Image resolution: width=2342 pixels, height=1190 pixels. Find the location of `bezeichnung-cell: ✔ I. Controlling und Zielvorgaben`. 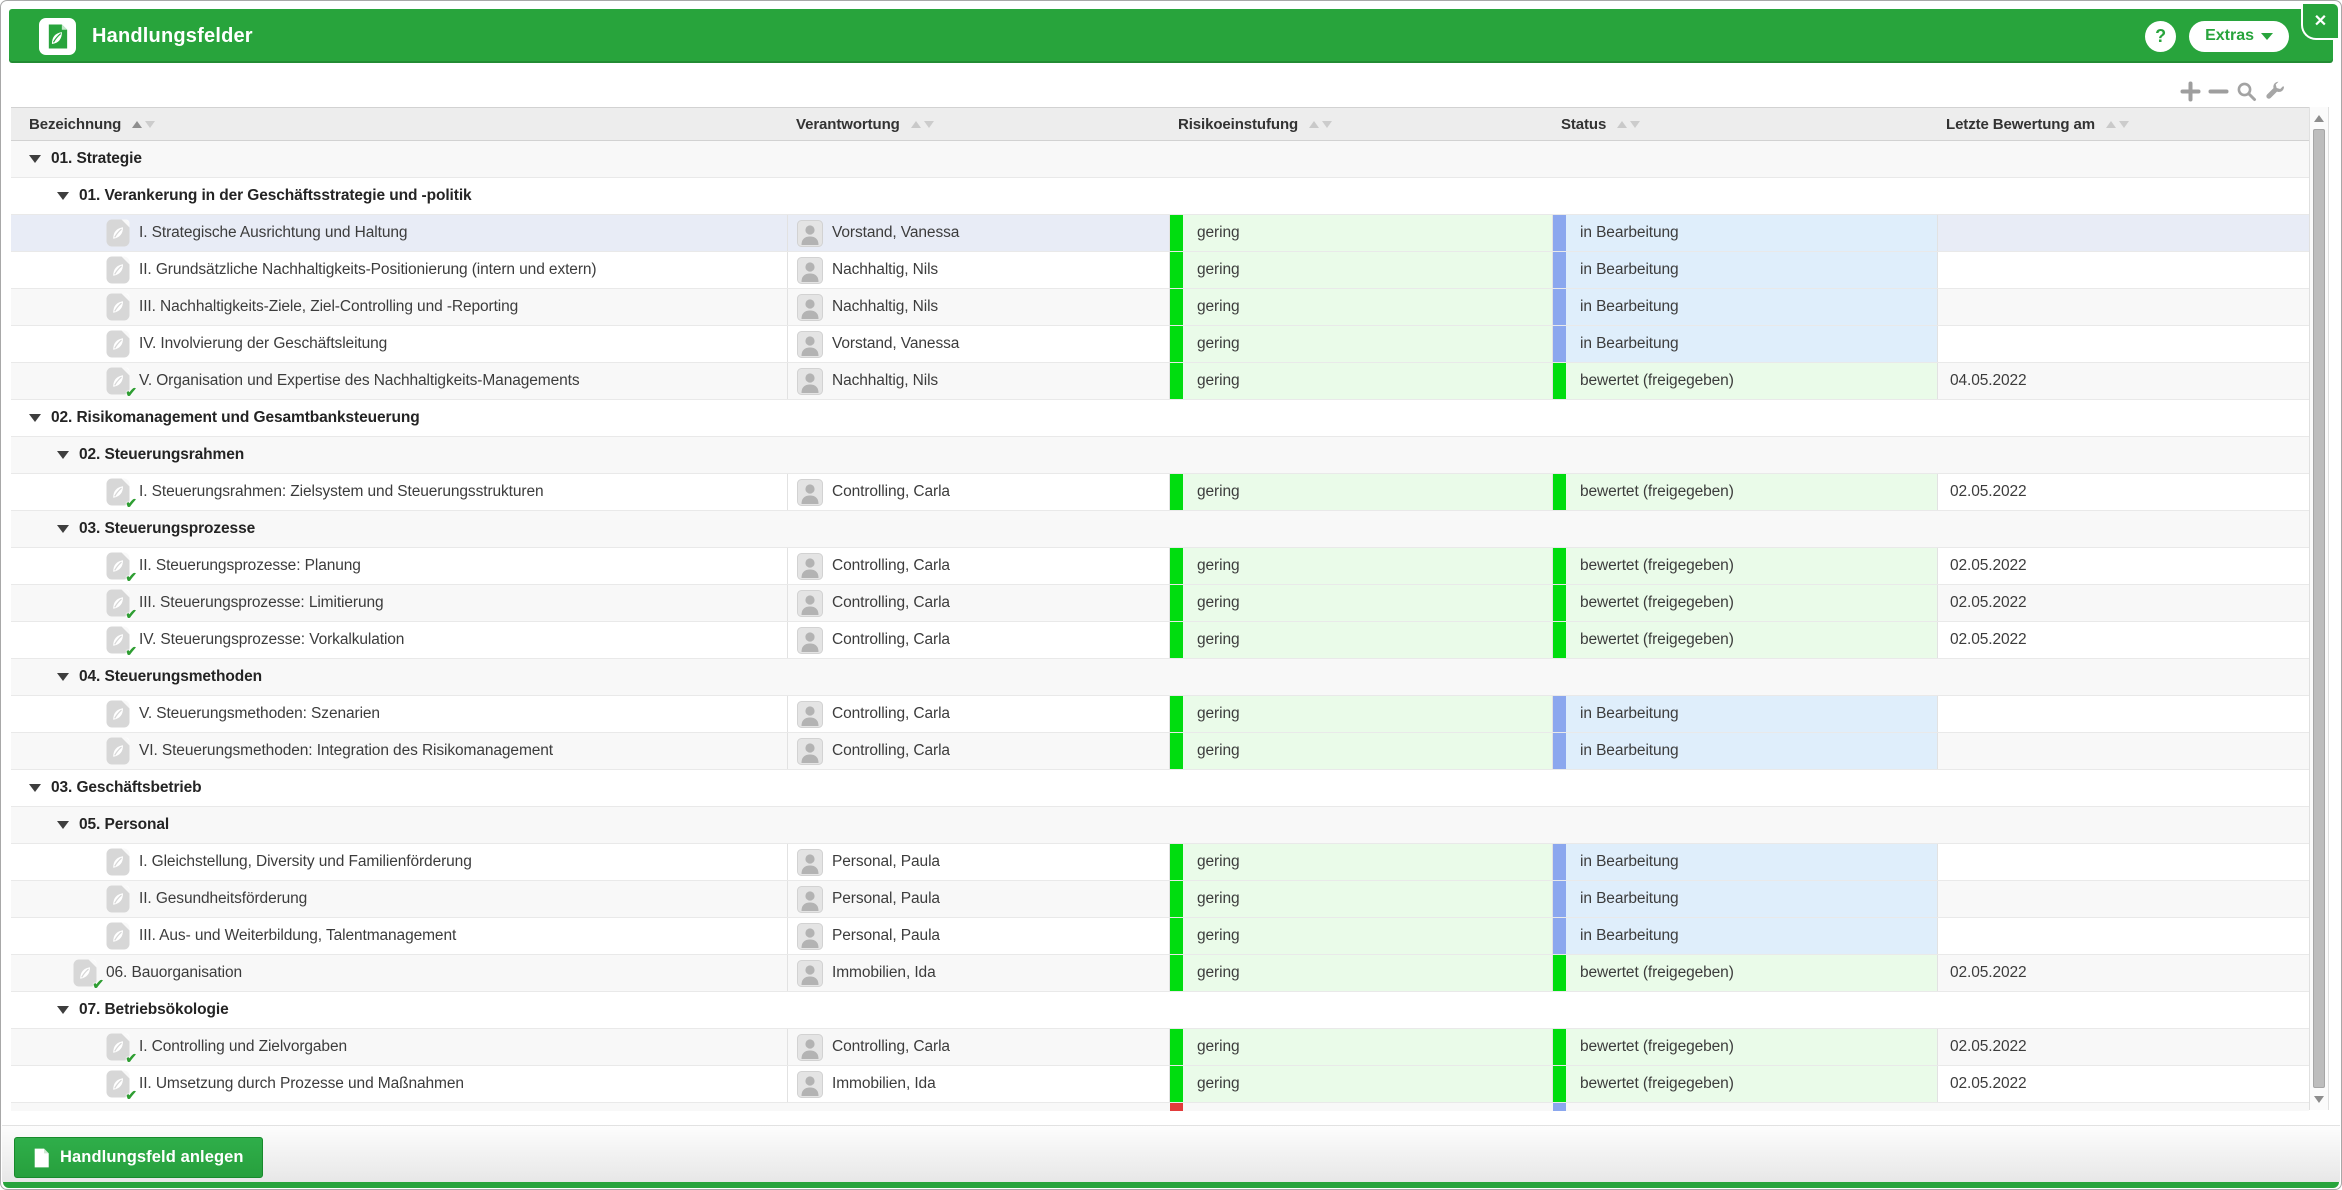

bezeichnung-cell: ✔ I. Controlling und Zielvorgaben is located at coordinates (399, 1047).